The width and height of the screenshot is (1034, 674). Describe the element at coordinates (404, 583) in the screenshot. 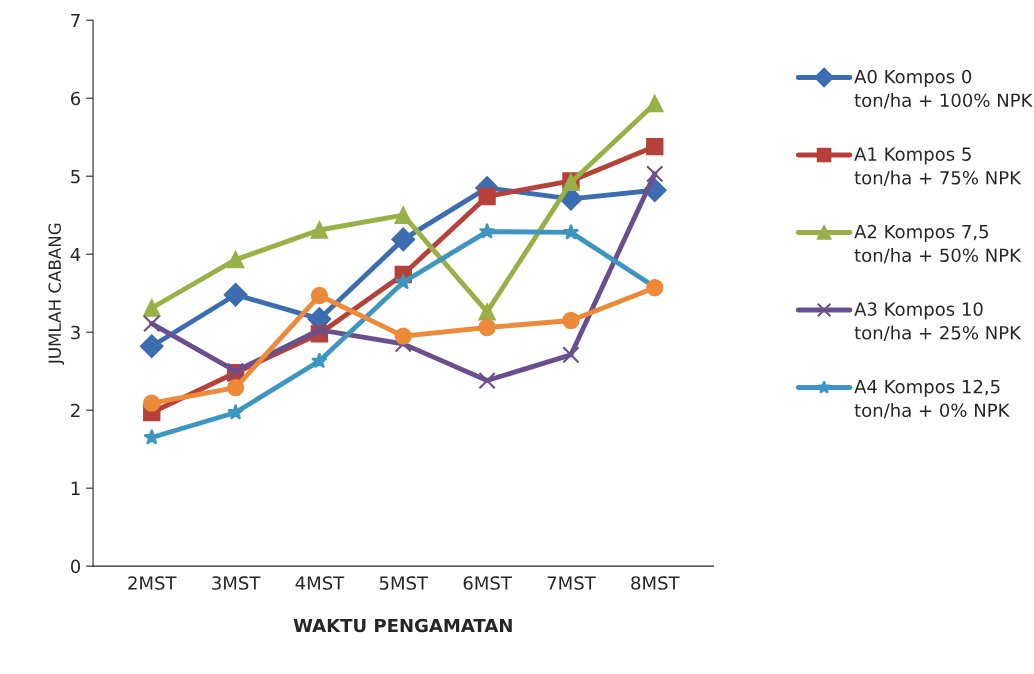

I see `x-tick-label: 5MST` at that location.